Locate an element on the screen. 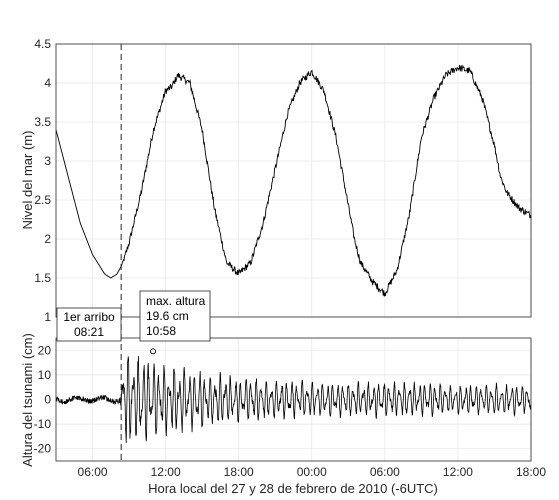 The width and height of the screenshot is (559, 500). sea-level-y-tick-label: 4.5 is located at coordinates (42, 44).